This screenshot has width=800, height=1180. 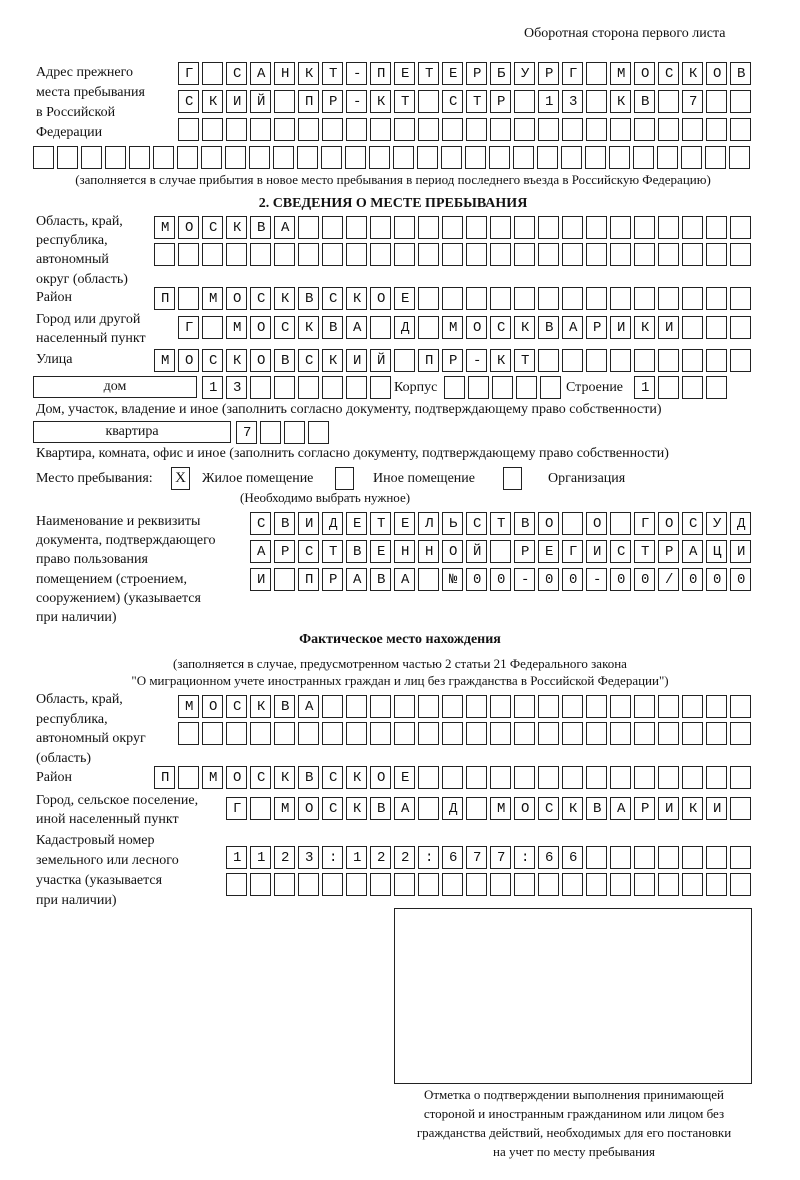 I want to click on flat-row: 7, so click(x=284, y=433).